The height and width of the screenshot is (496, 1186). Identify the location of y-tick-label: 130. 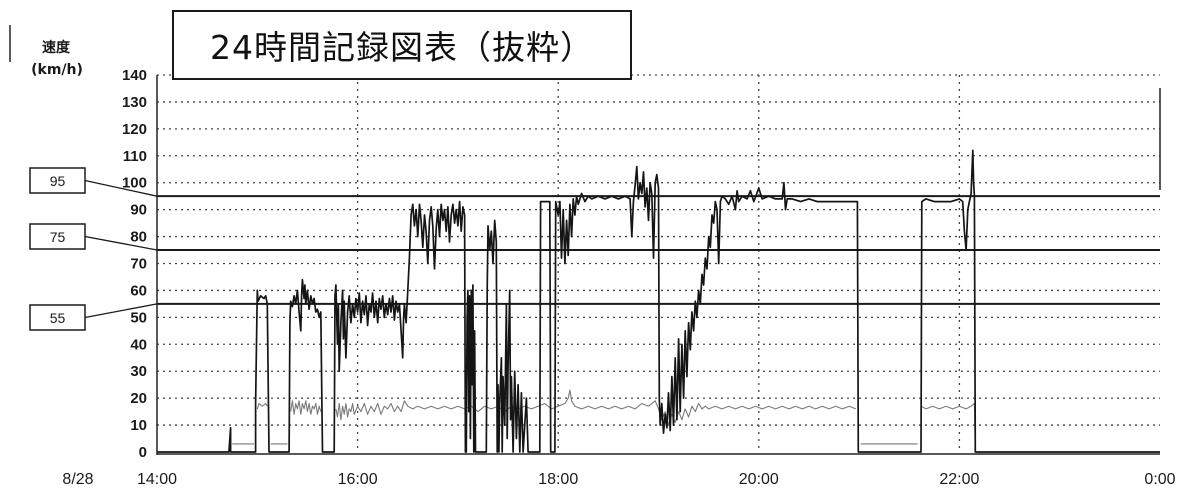
(134, 102).